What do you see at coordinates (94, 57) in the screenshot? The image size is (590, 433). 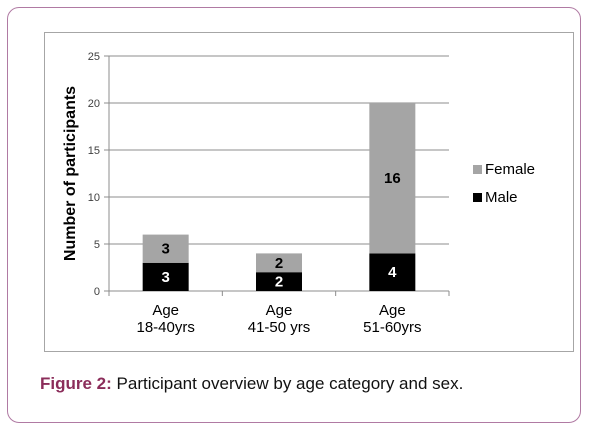 I see `y-tick-label: 25` at bounding box center [94, 57].